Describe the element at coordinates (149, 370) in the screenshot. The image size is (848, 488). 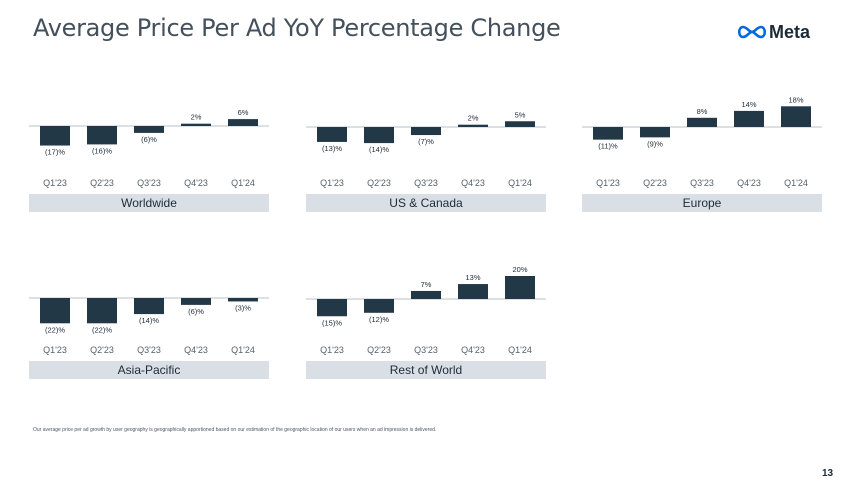
I see `chart-label-band: Asia-Pacific` at that location.